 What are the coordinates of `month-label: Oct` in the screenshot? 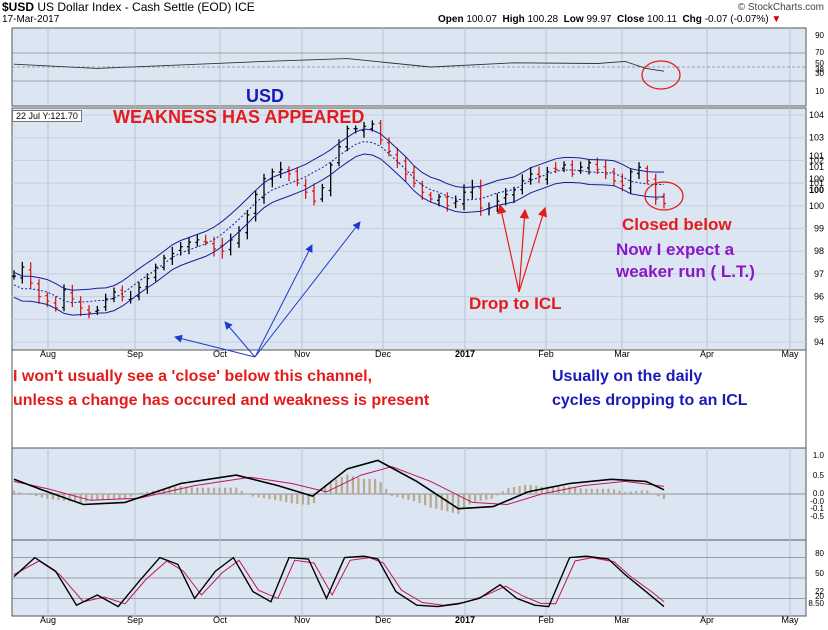 It's located at (220, 354).